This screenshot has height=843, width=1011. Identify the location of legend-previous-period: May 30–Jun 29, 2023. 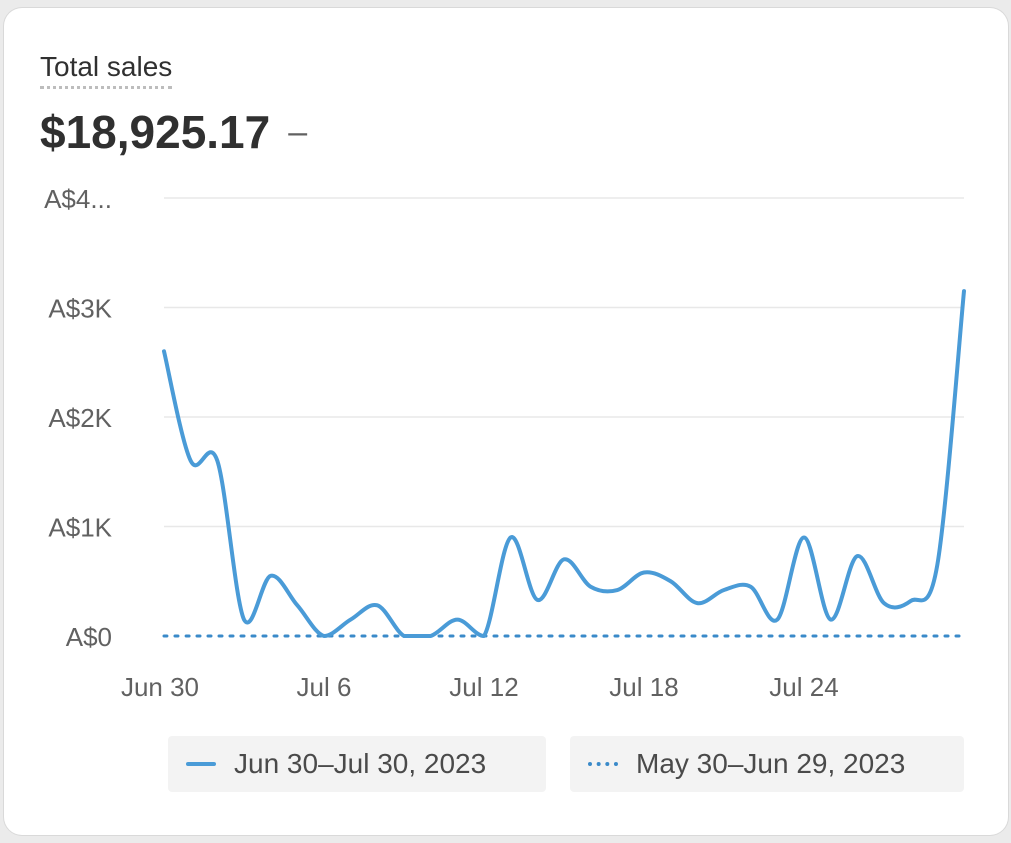
(767, 764).